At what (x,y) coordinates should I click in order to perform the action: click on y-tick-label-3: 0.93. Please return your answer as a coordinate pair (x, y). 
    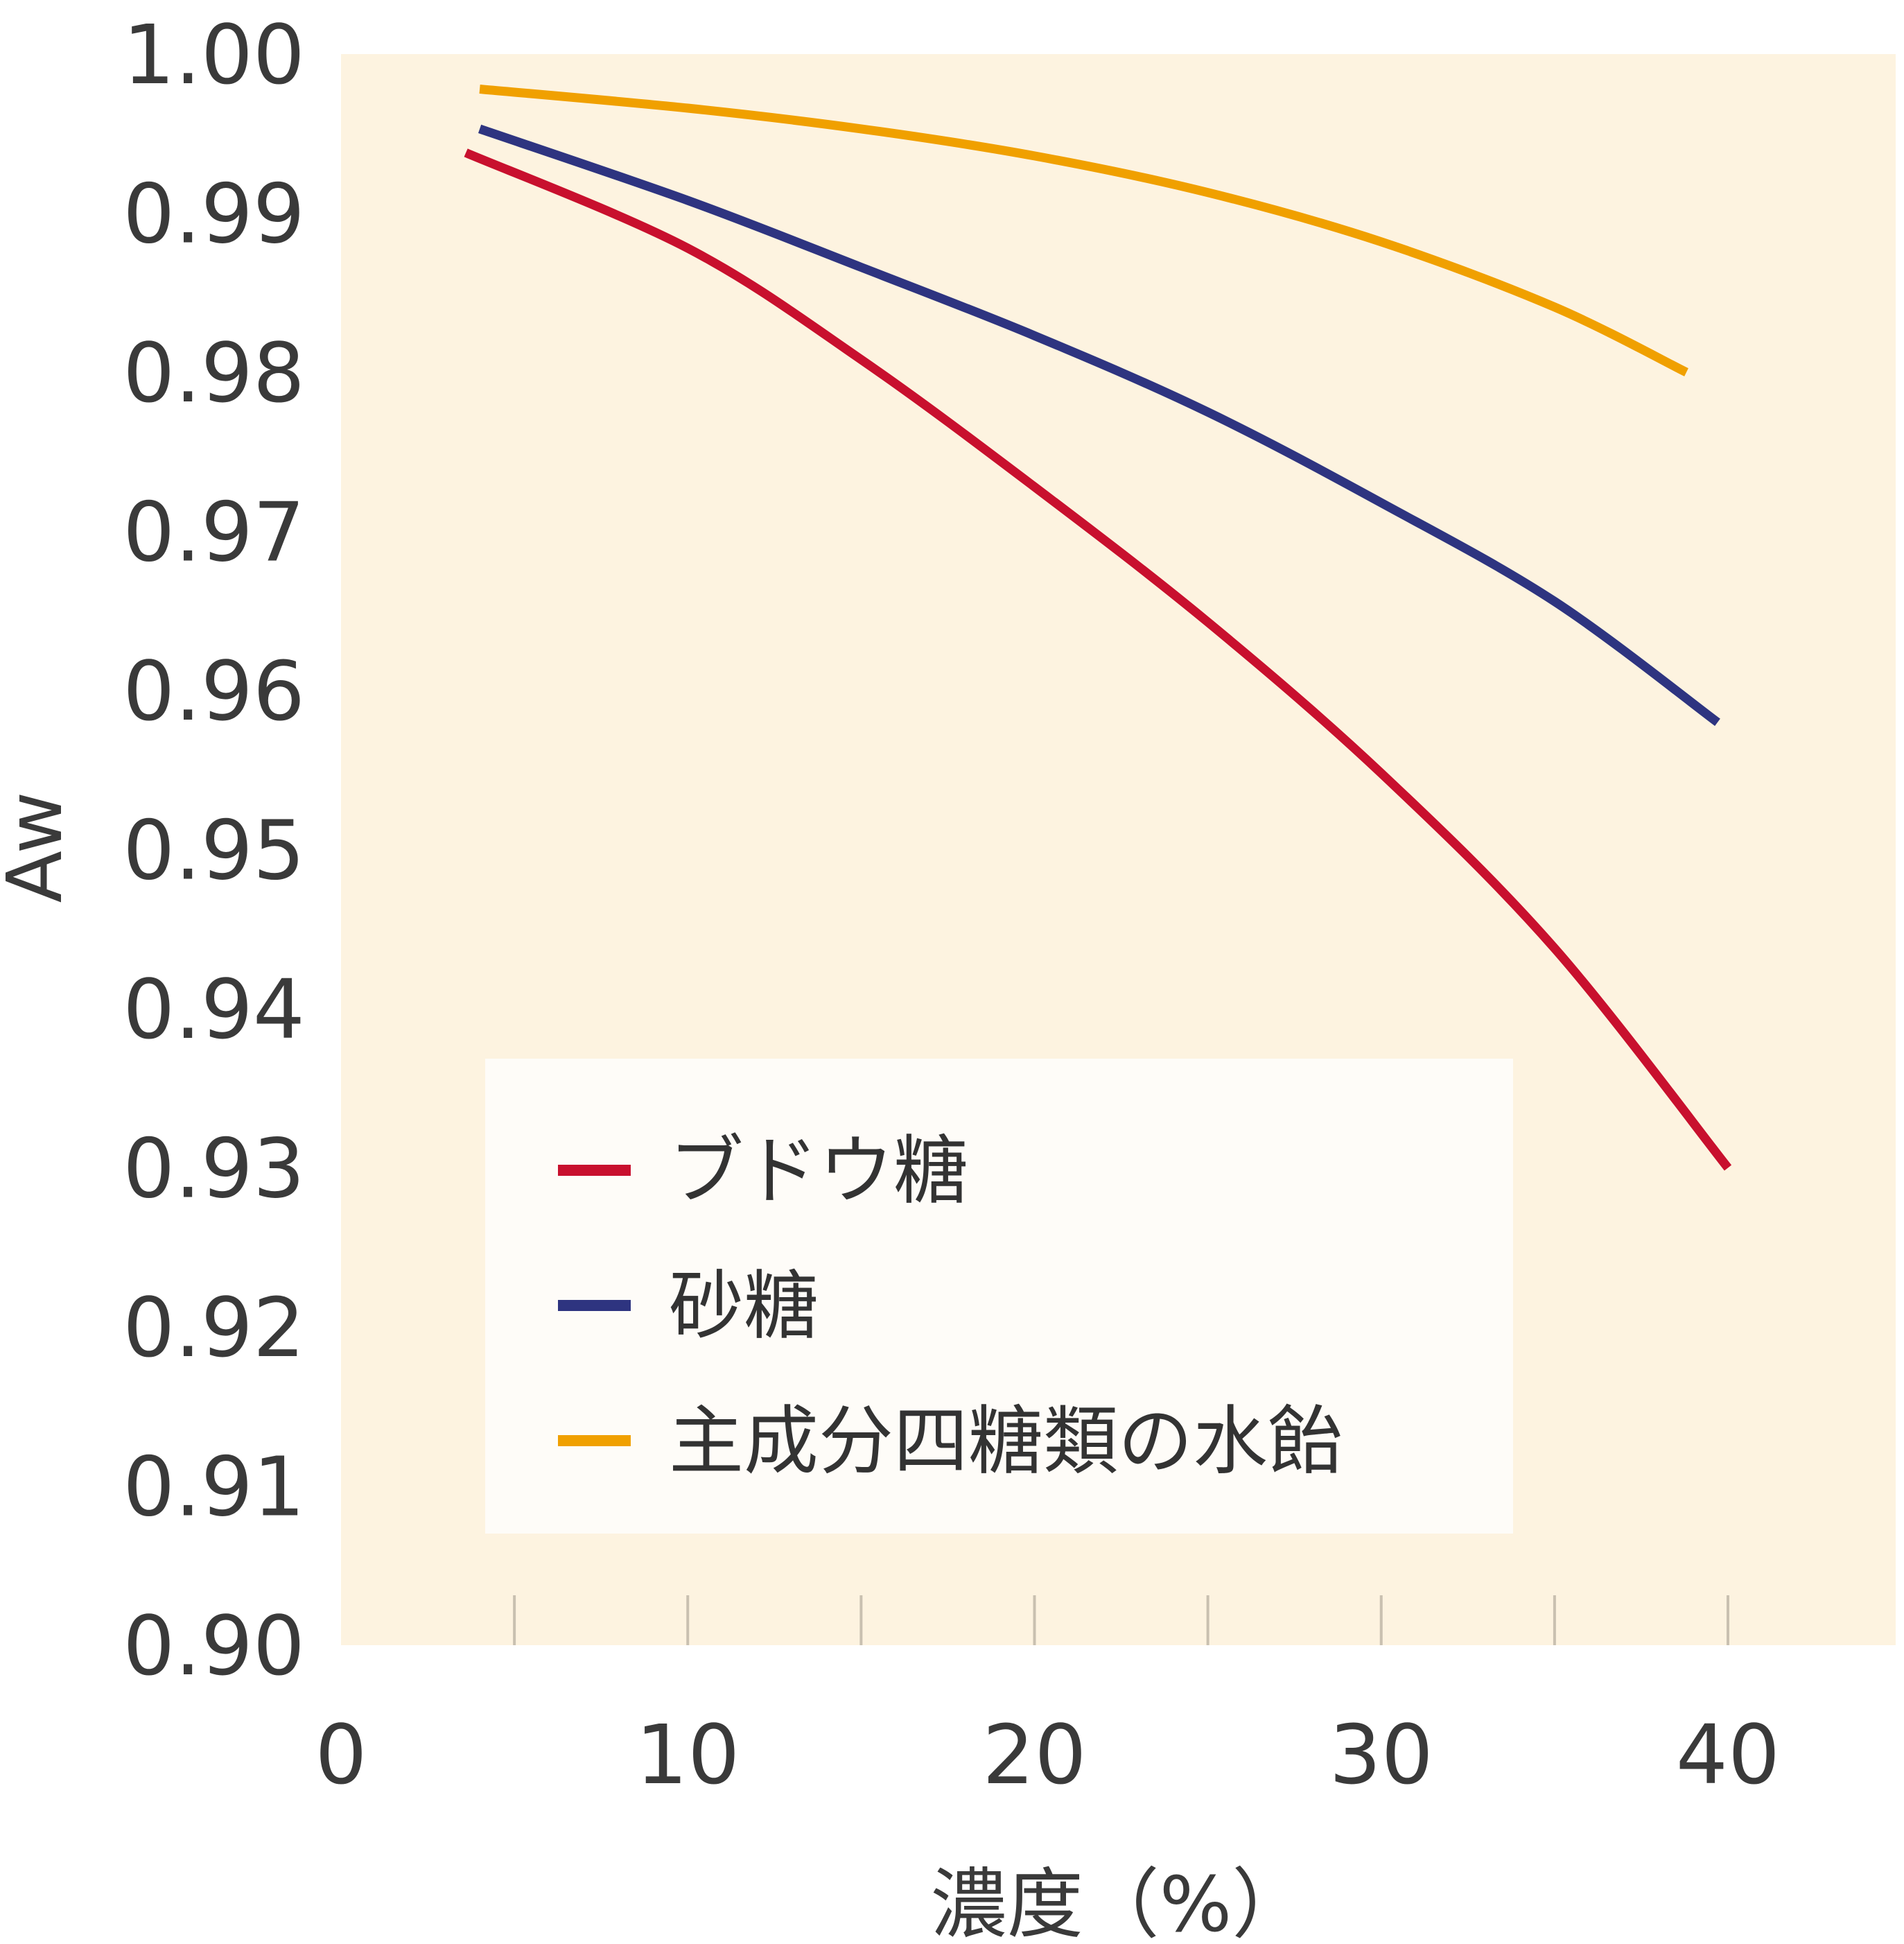
    Looking at the image, I should click on (214, 1169).